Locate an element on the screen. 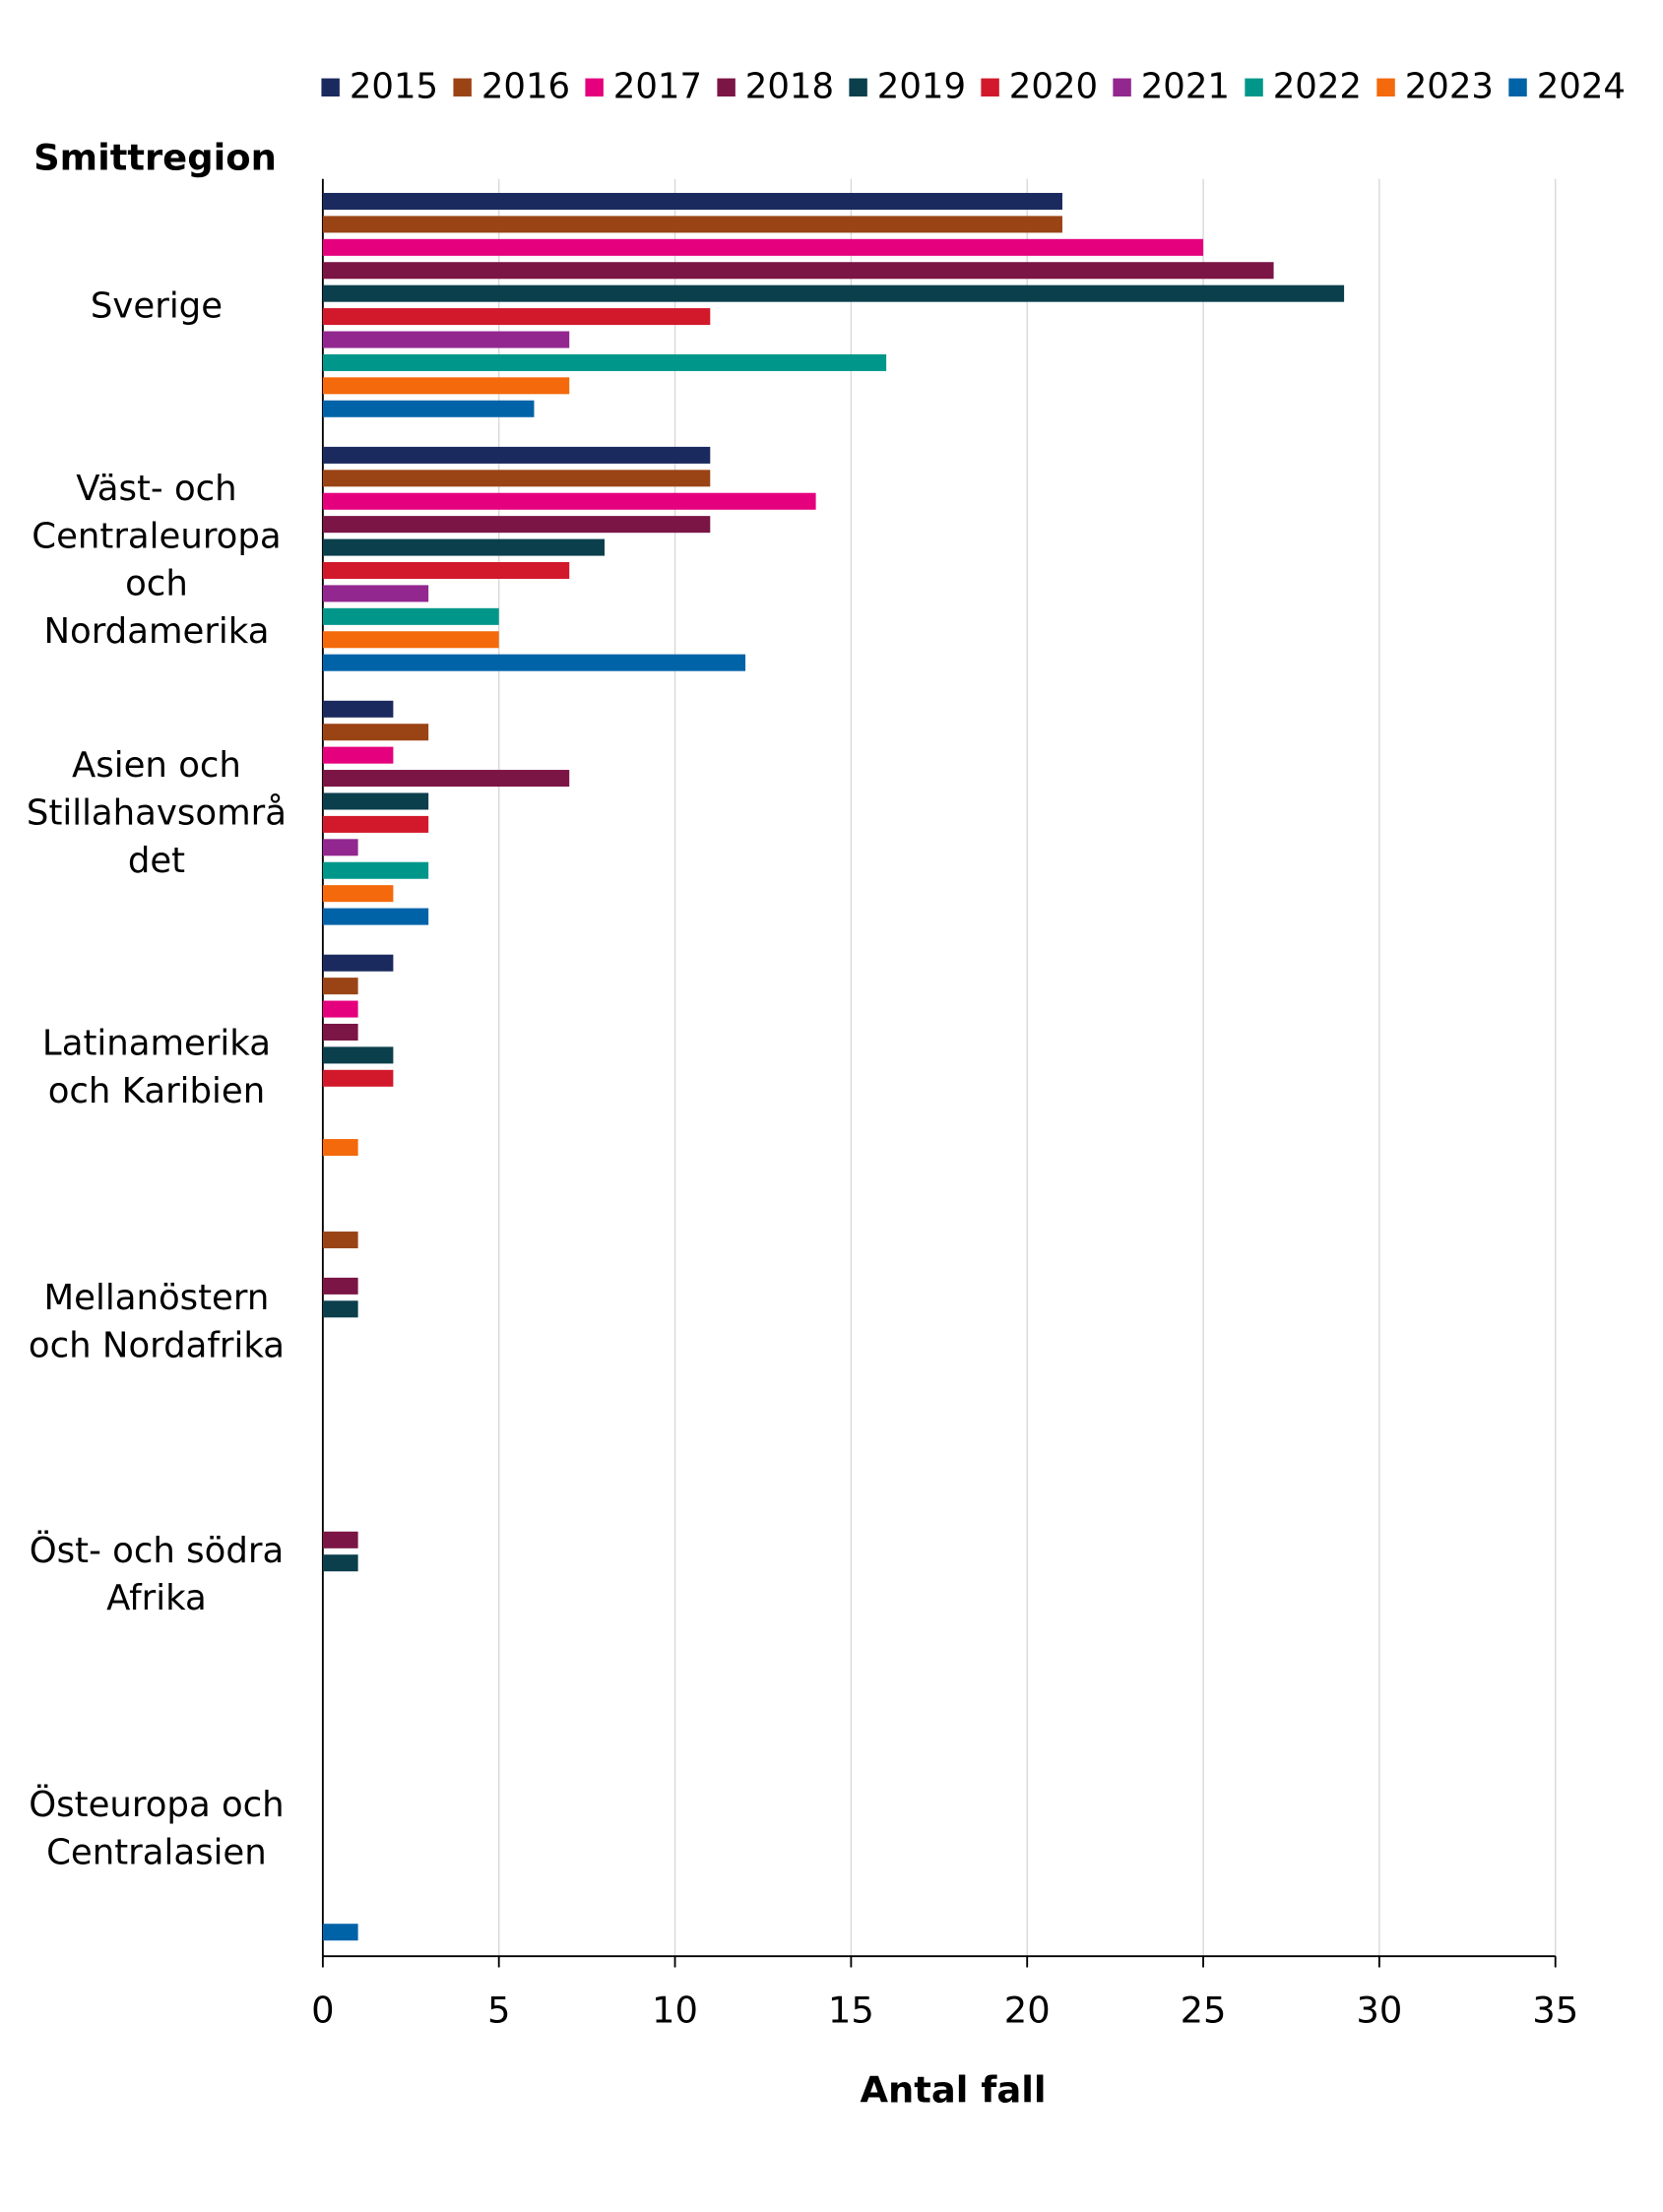 This screenshot has height=2212, width=1663. legend-label: 2021 is located at coordinates (1185, 87).